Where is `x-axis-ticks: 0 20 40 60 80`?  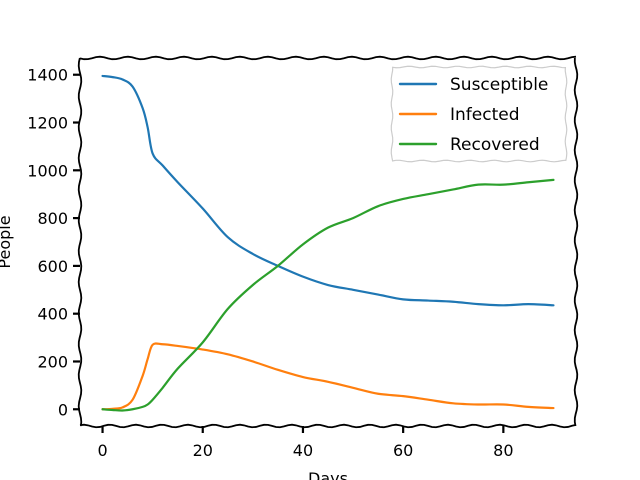
x-axis-ticks: 0 20 40 60 80 is located at coordinates (305, 443).